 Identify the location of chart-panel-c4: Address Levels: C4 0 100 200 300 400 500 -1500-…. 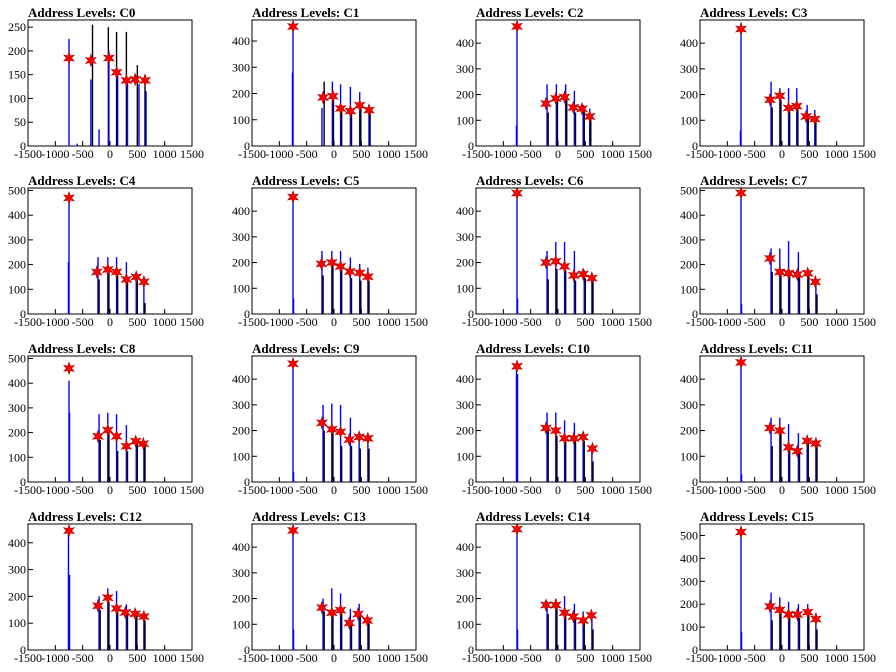
(112, 252).